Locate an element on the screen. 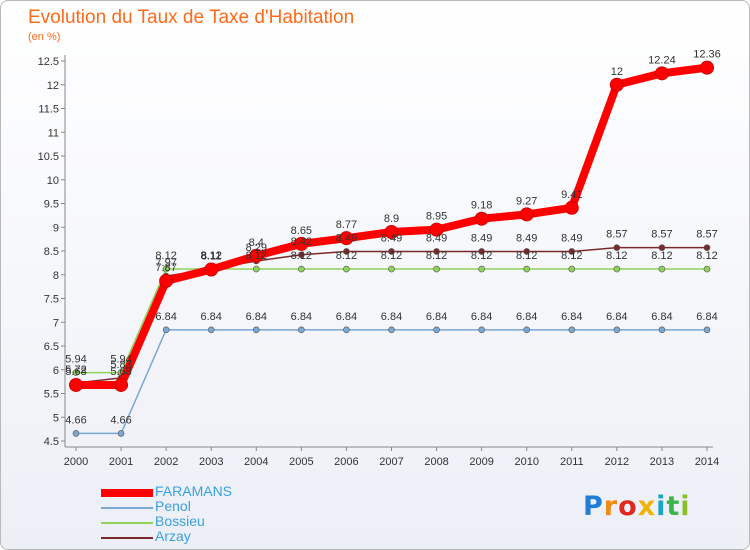 The image size is (750, 550). y-tick-label: 9 is located at coordinates (56, 228).